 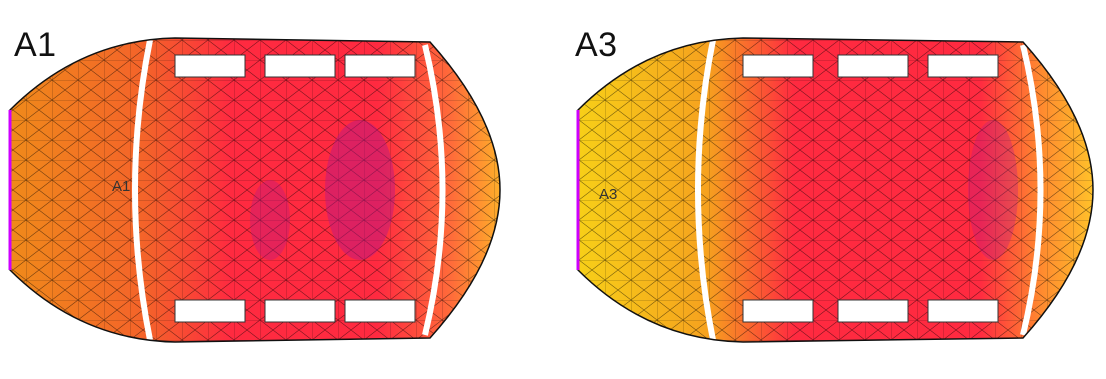 I want to click on panel-marker: A1, so click(x=121, y=186).